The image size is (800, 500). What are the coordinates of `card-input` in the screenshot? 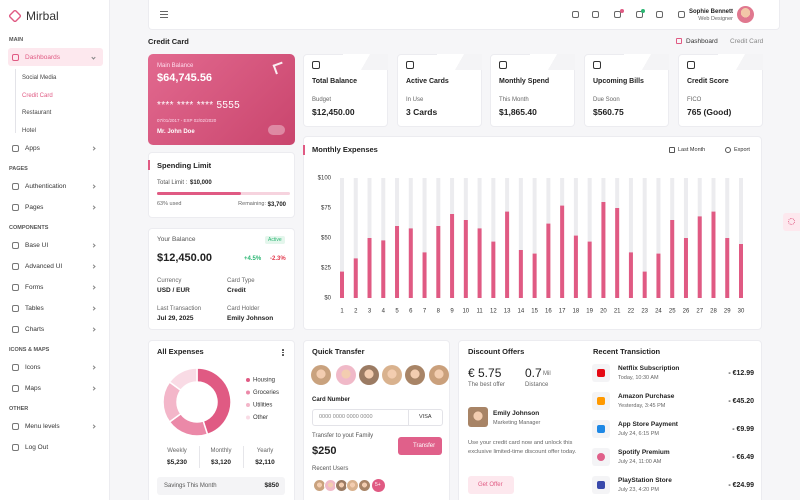 It's located at (377, 417).